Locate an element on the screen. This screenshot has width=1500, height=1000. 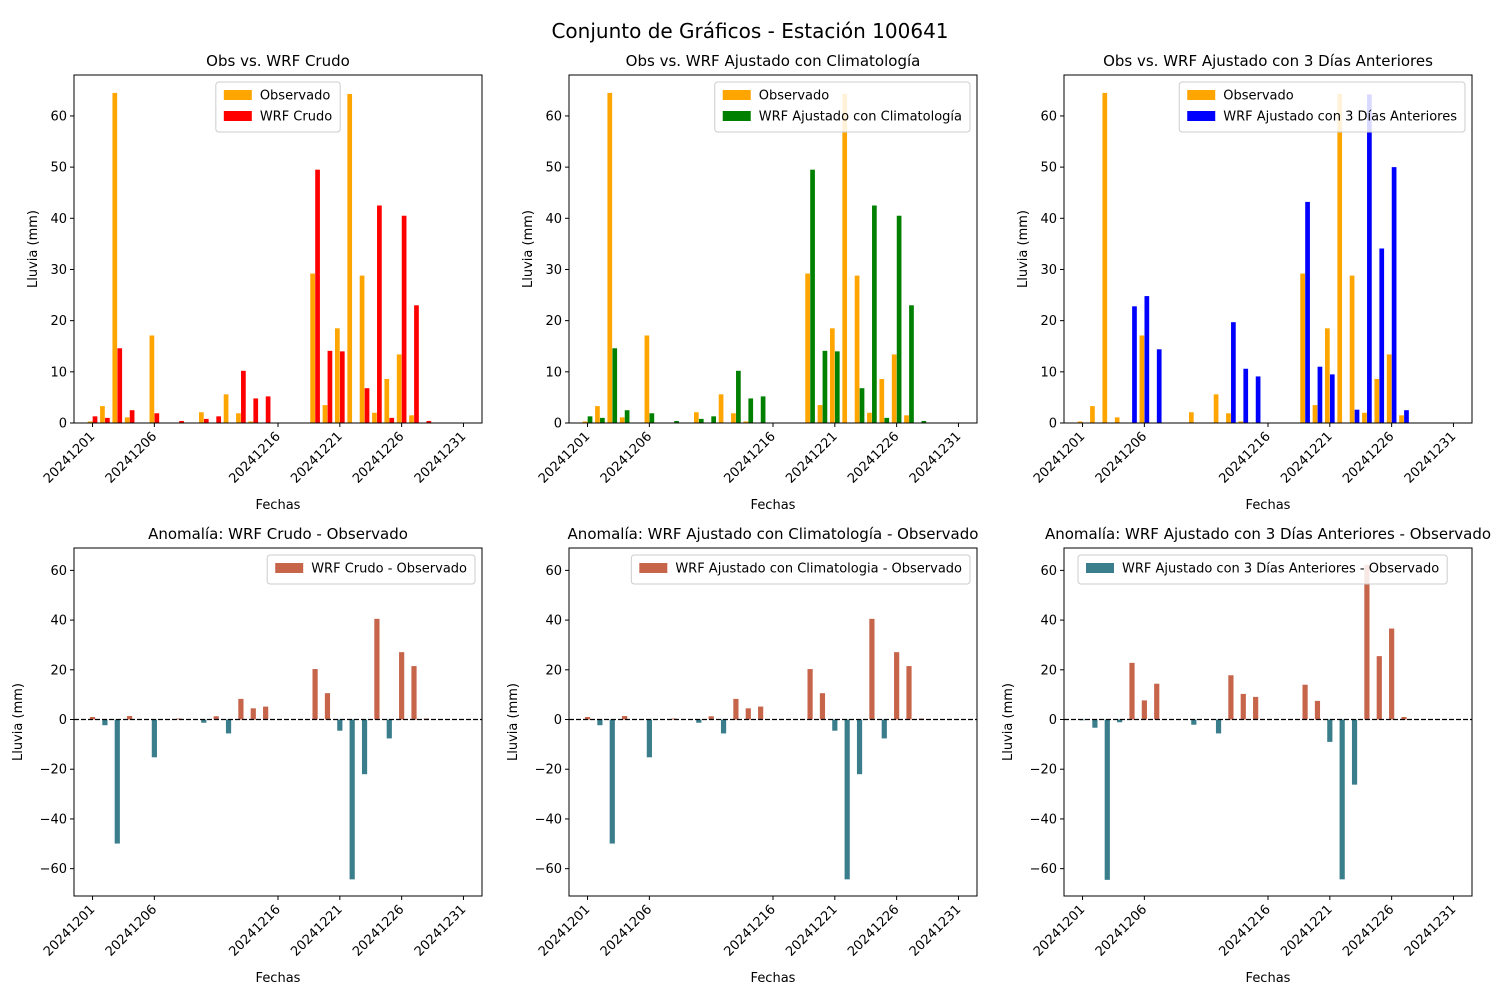
x-tick-label: 20241201 is located at coordinates (1059, 930).